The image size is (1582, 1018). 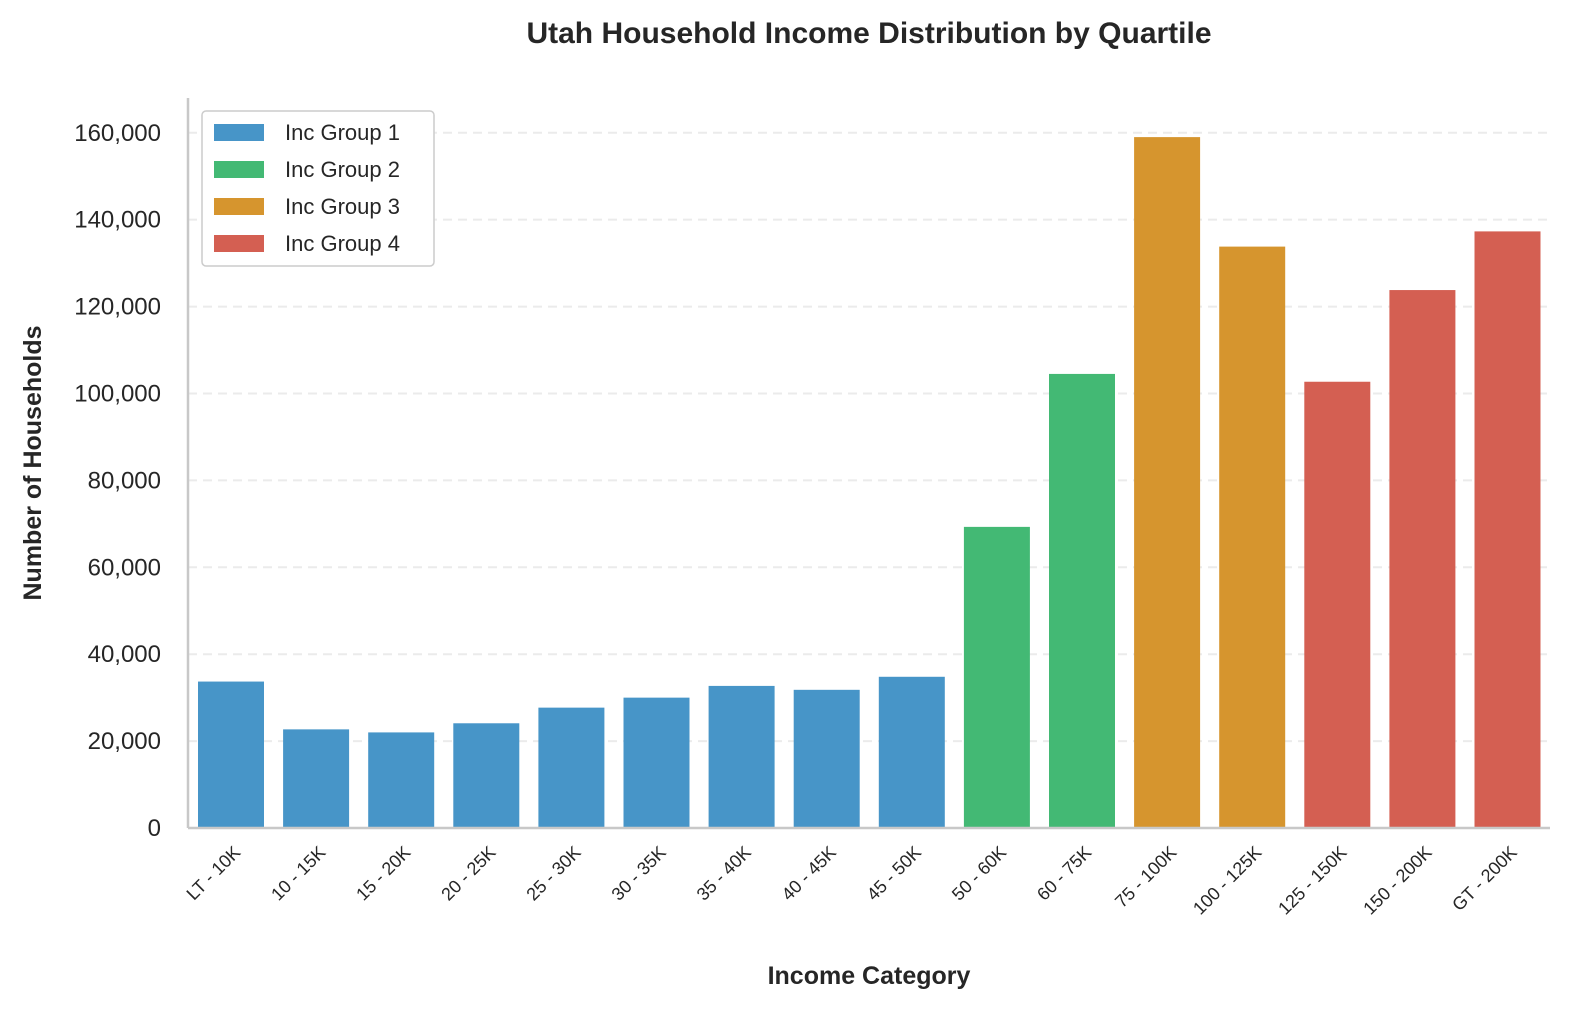 What do you see at coordinates (894, 873) in the screenshot?
I see `x-tick-label: 45 - 50K` at bounding box center [894, 873].